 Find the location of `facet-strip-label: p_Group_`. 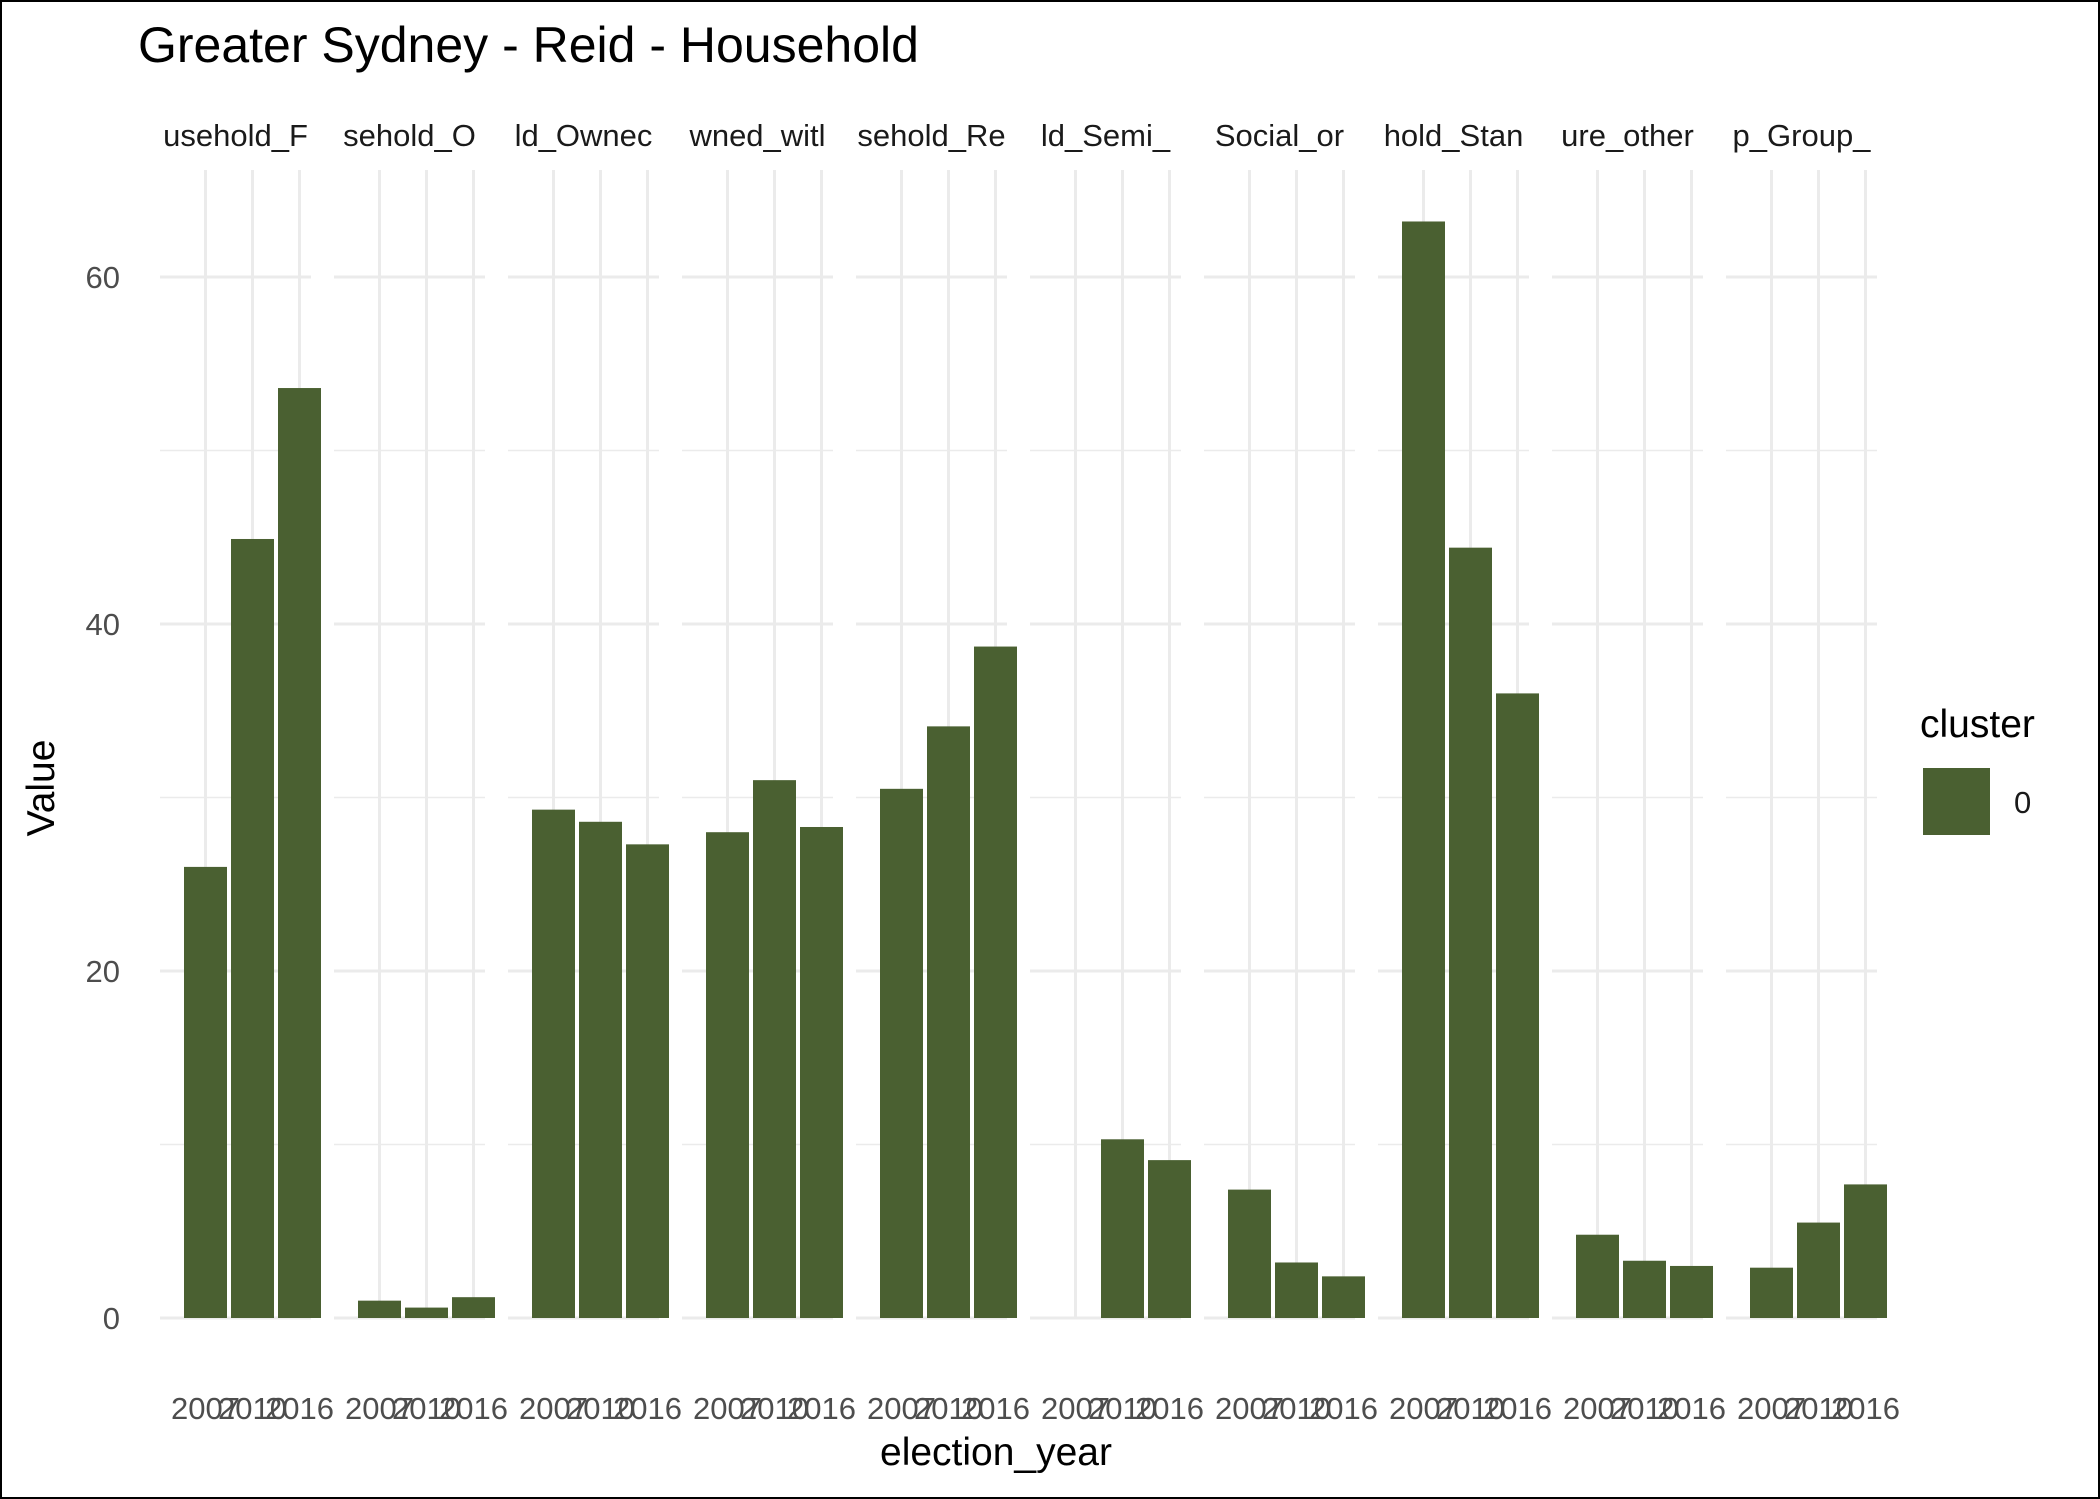

facet-strip-label: p_Group_ is located at coordinates (1802, 135).